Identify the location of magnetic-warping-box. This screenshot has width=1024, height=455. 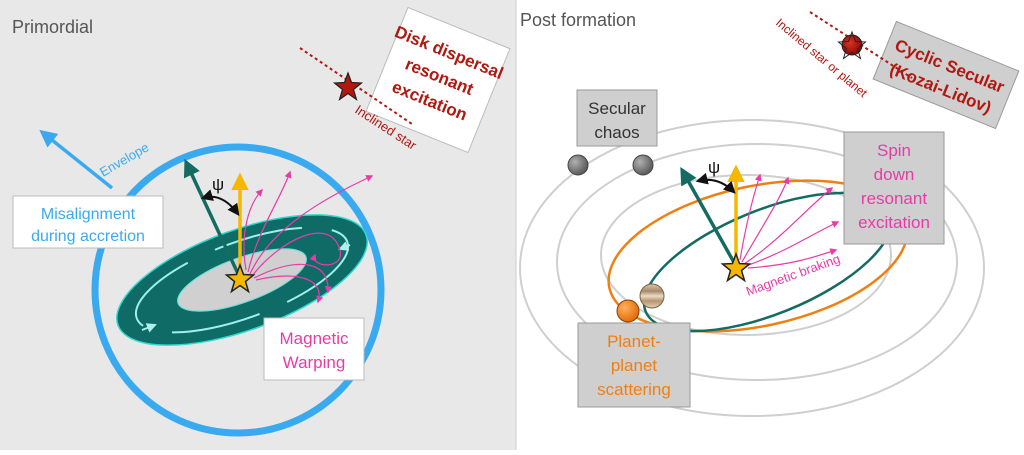
(314, 349).